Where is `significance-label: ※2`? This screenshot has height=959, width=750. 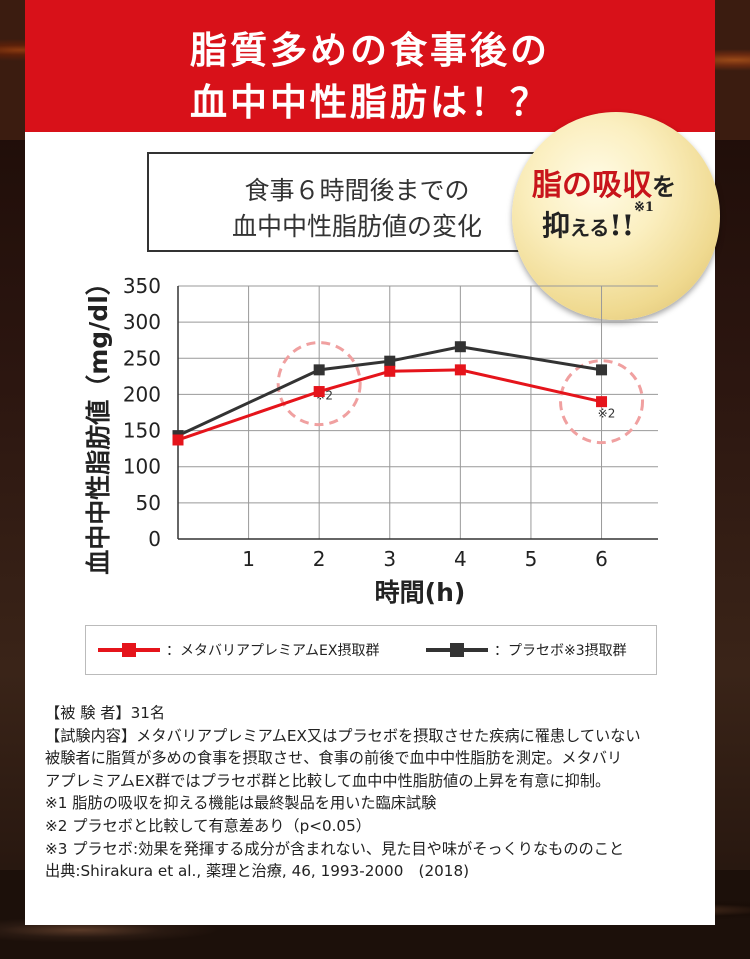 significance-label: ※2 is located at coordinates (607, 414).